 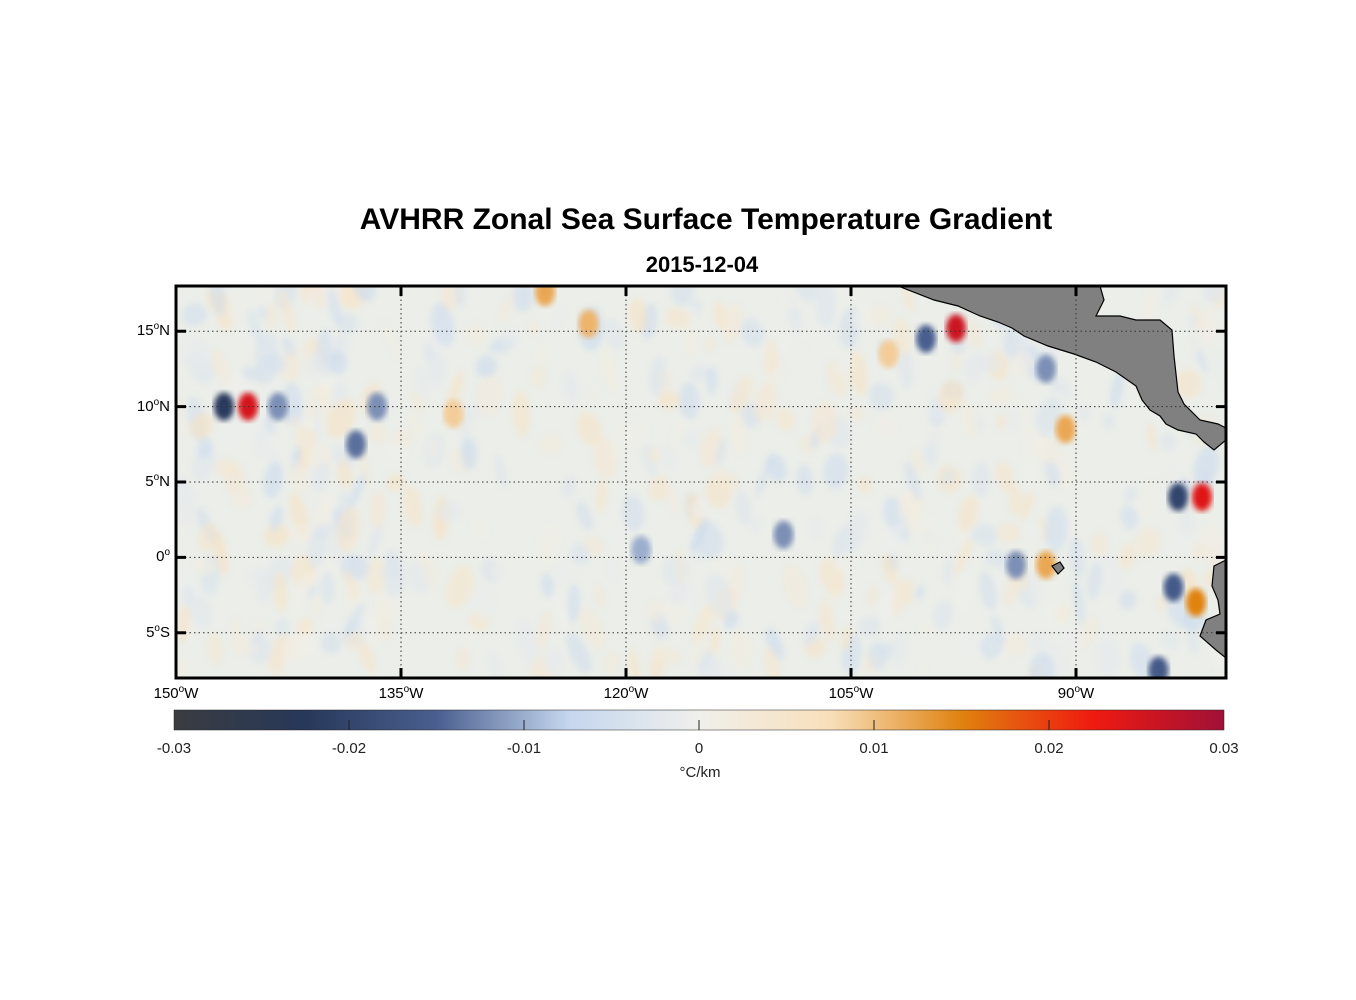 What do you see at coordinates (153, 330) in the screenshot?
I see `latitude-label: 15oN` at bounding box center [153, 330].